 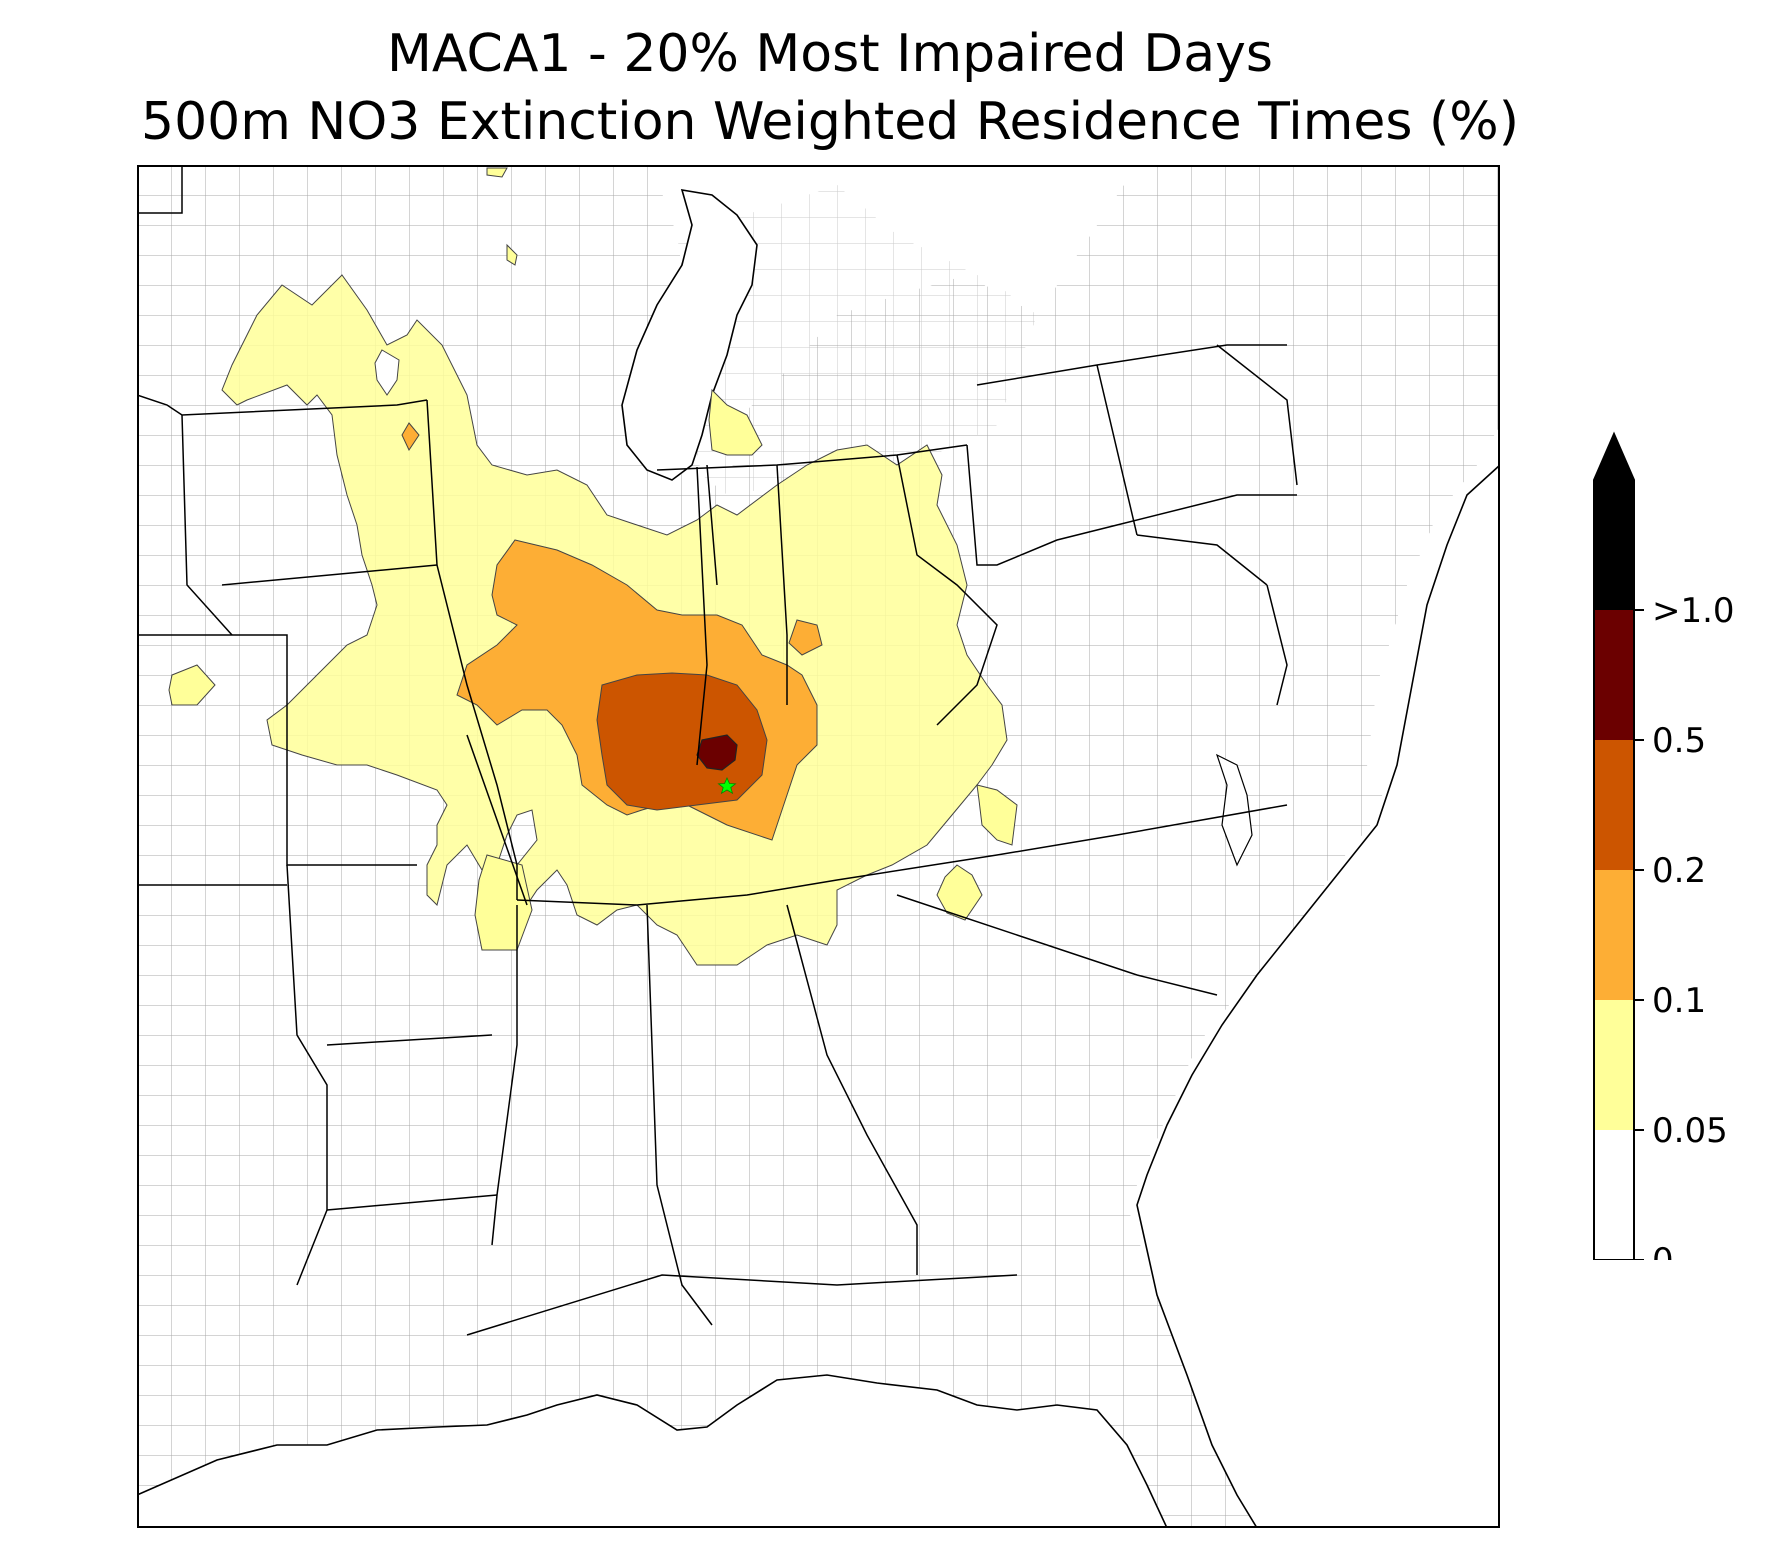 What do you see at coordinates (1663, 1250) in the screenshot?
I see `colorbar-tick-label: 0` at bounding box center [1663, 1250].